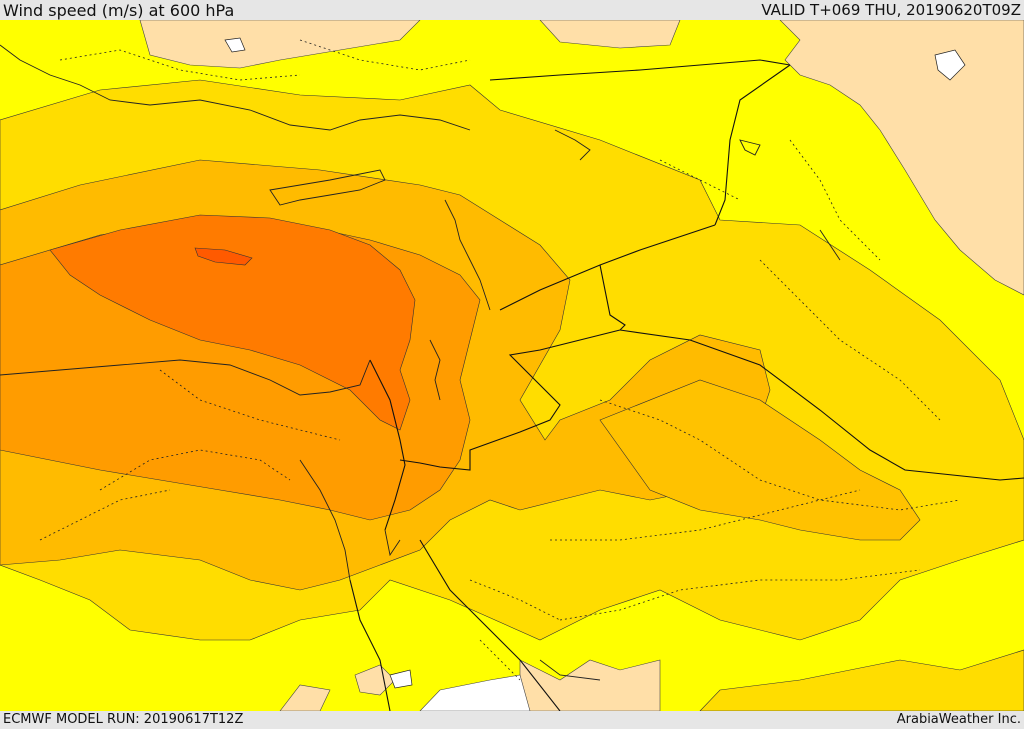  I want to click on no-data-area, so click(475, 692).